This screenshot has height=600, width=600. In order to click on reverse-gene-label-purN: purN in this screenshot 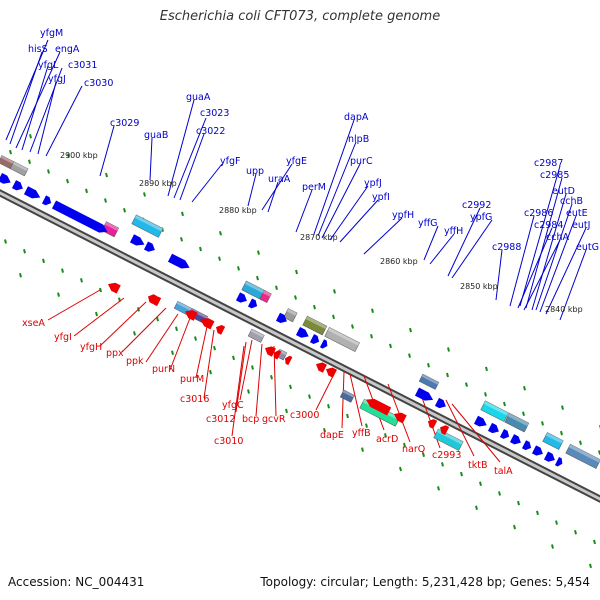, I will do `click(163, 369)`.